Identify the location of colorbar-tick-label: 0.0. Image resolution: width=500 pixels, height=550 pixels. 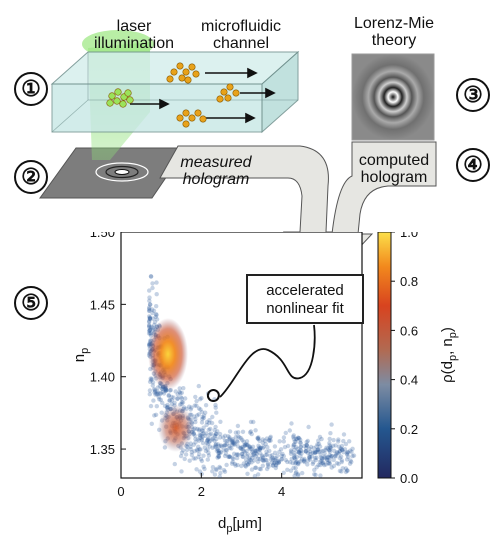
(409, 478).